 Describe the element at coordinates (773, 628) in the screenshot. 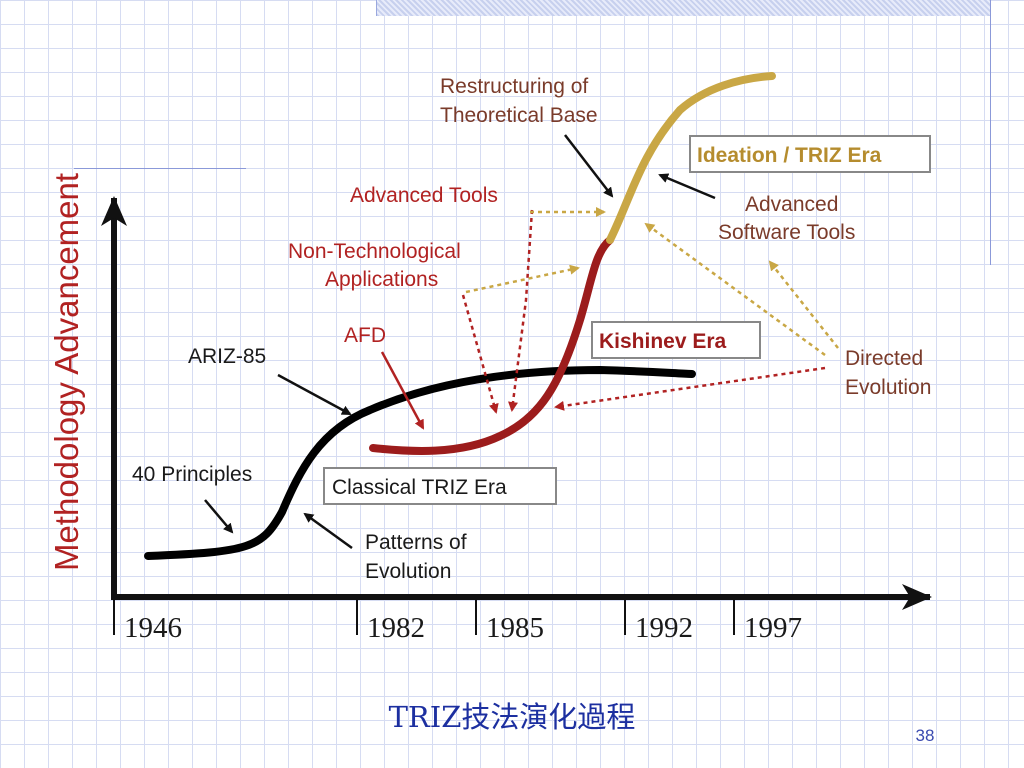

I see `x-tick-1997: 1997` at that location.